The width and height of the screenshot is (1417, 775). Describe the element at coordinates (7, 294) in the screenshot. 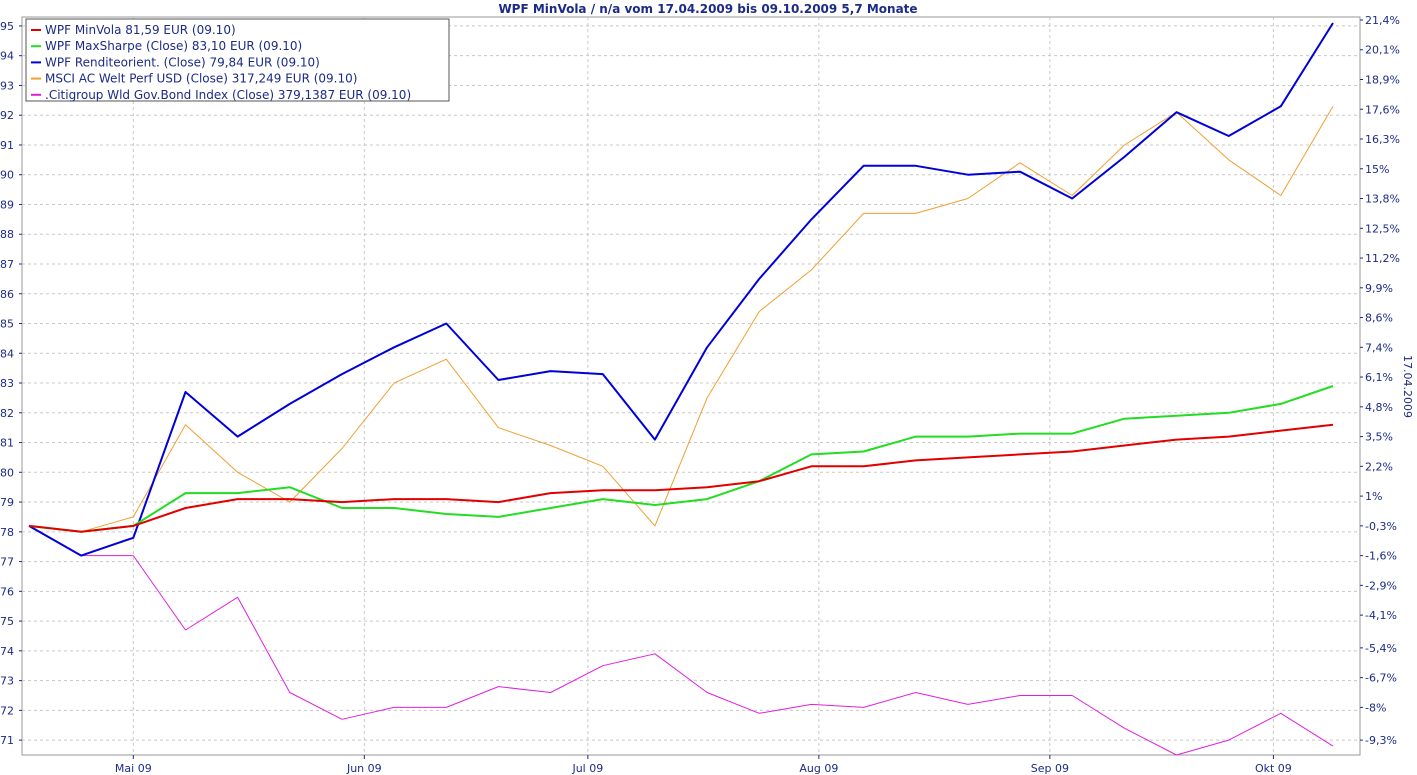

I see `y-tick-left: 86` at that location.